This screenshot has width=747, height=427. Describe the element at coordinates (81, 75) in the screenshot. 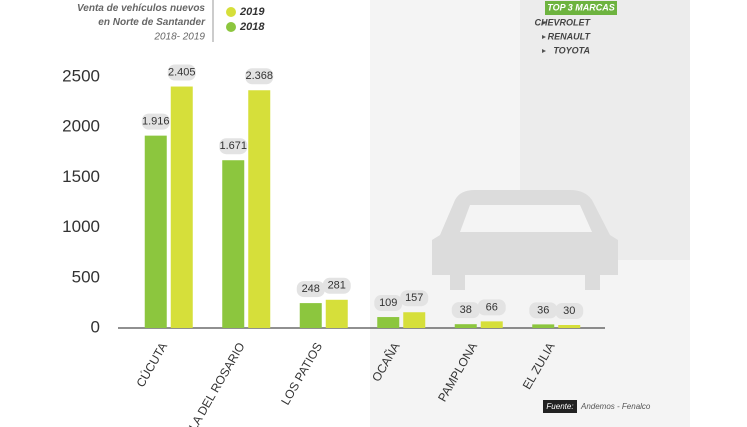

I see `y-tick-label: 2500` at that location.